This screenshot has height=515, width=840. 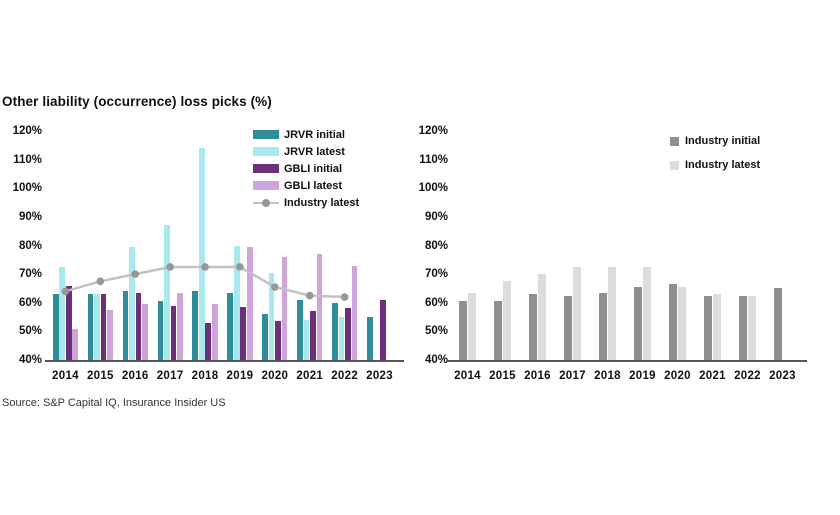 I want to click on y-tick-label: 70%, so click(x=436, y=274).